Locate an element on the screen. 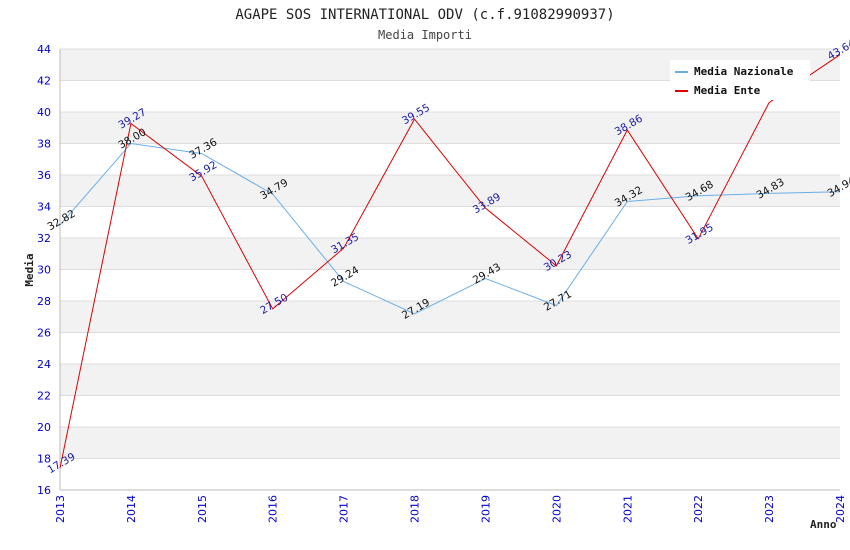 Image resolution: width=850 pixels, height=550 pixels. x-tick-label: 2014 is located at coordinates (131, 509).